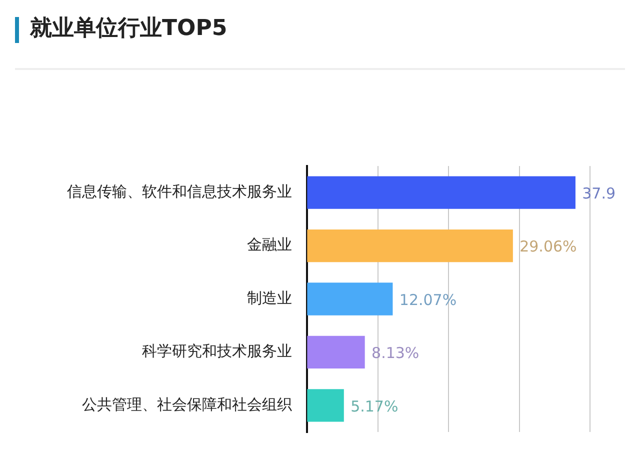  What do you see at coordinates (217, 351) in the screenshot?
I see `y-tick-label: 科学研究和技术服务业` at bounding box center [217, 351].